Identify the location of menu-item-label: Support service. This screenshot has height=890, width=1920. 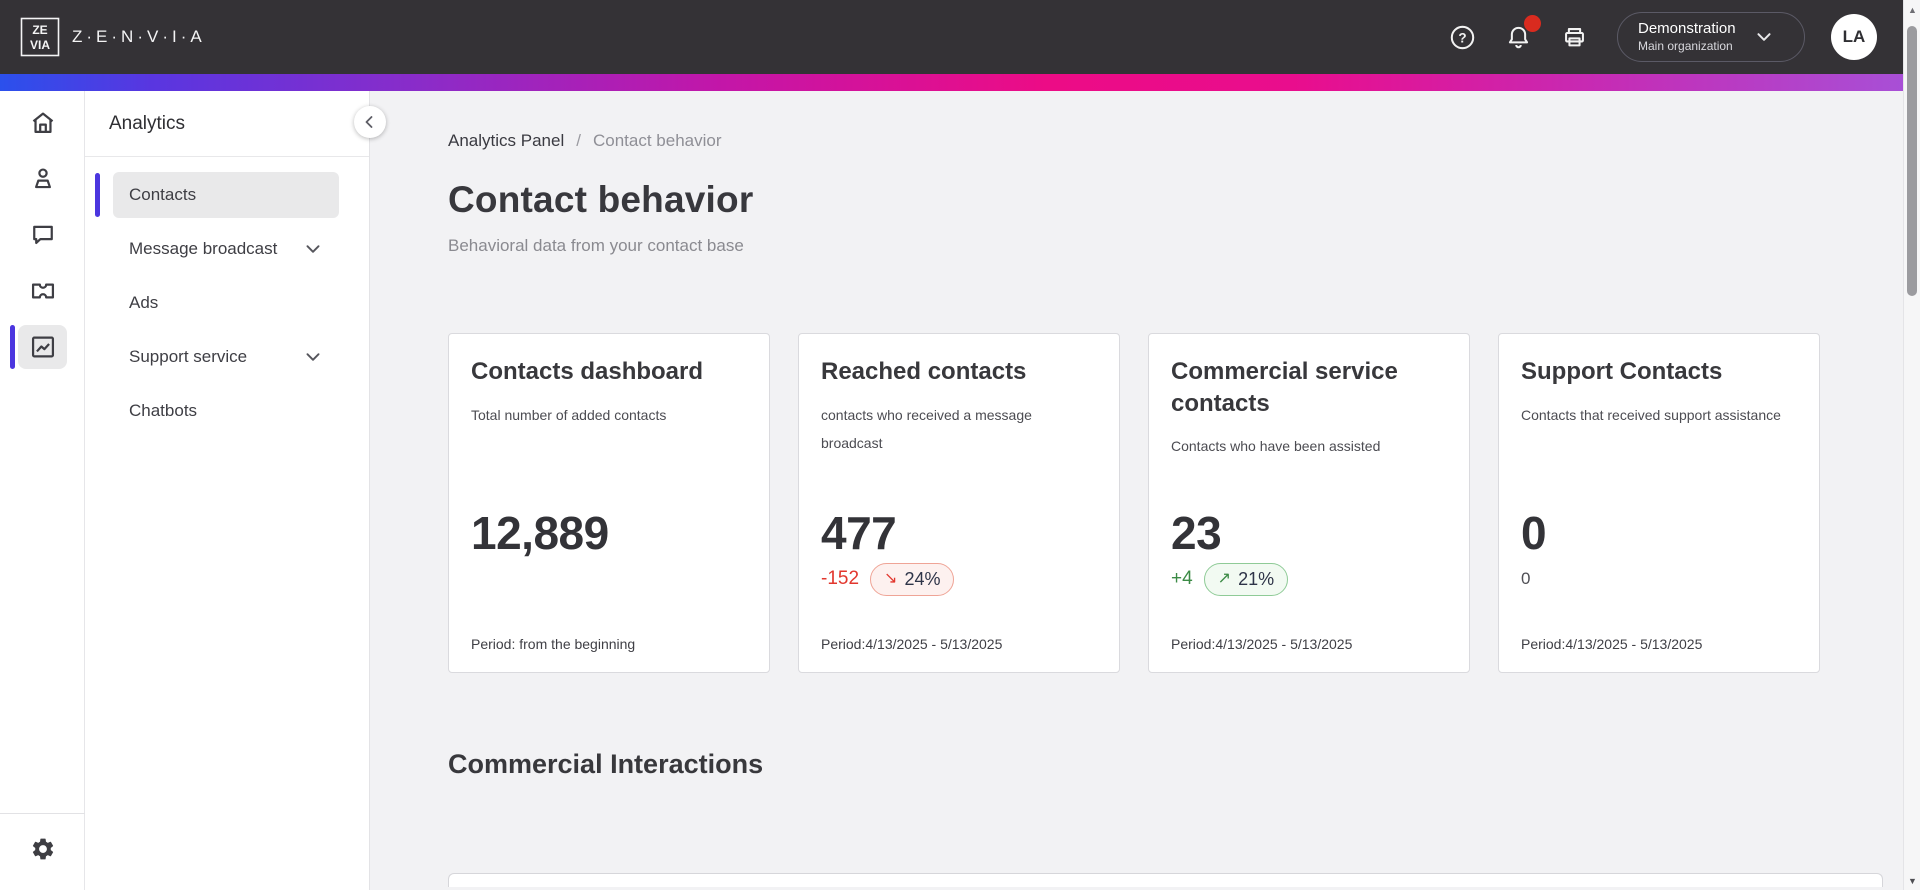
(188, 356).